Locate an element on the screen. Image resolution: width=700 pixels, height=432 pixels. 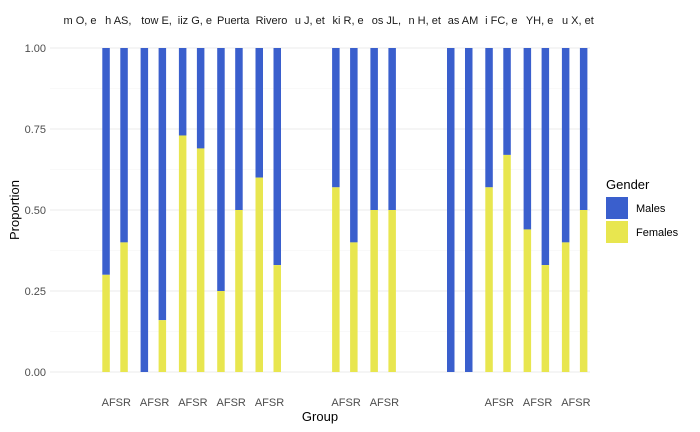
x-axis-ticks: AFSR AFSR AFSR AFSR AFSR AFSR AFSR AFSR AFSR AFSR is located at coordinates (346, 403).